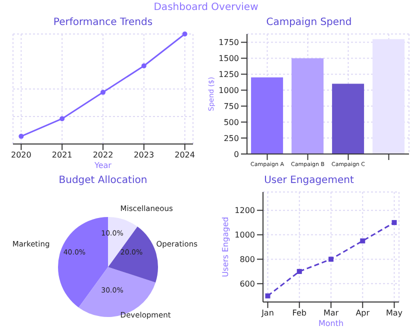 This screenshot has width=412, height=333. I want to click on chart-title: User Engagement, so click(309, 181).